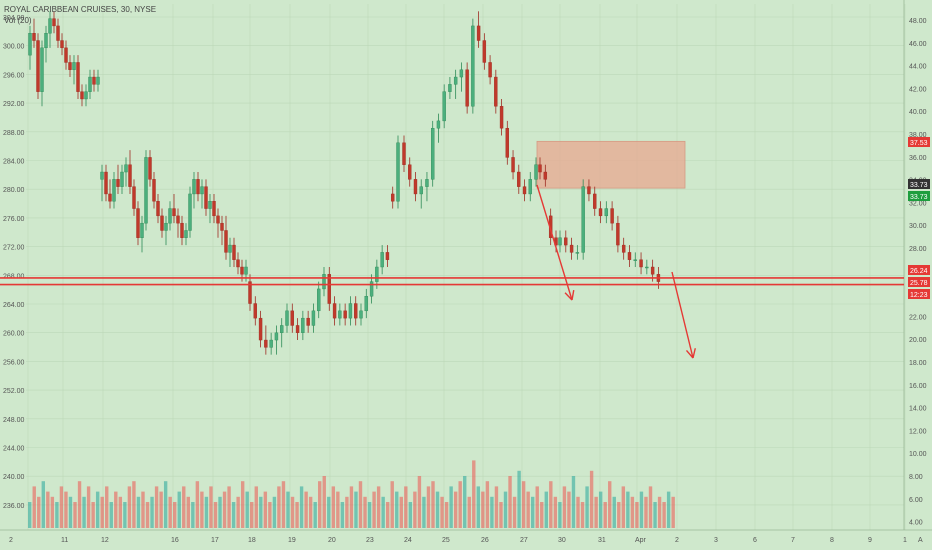 The image size is (932, 550). Describe the element at coordinates (918, 112) in the screenshot. I see `right-axis-tick: 40.00` at that location.